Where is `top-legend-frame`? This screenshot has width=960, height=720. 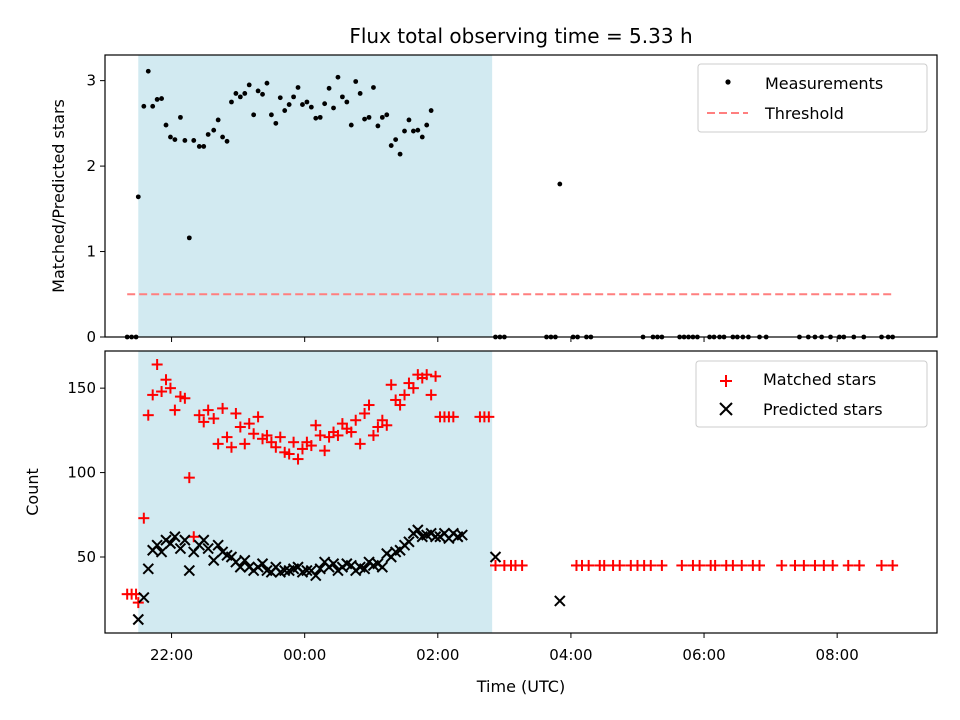
top-legend-frame is located at coordinates (812, 98).